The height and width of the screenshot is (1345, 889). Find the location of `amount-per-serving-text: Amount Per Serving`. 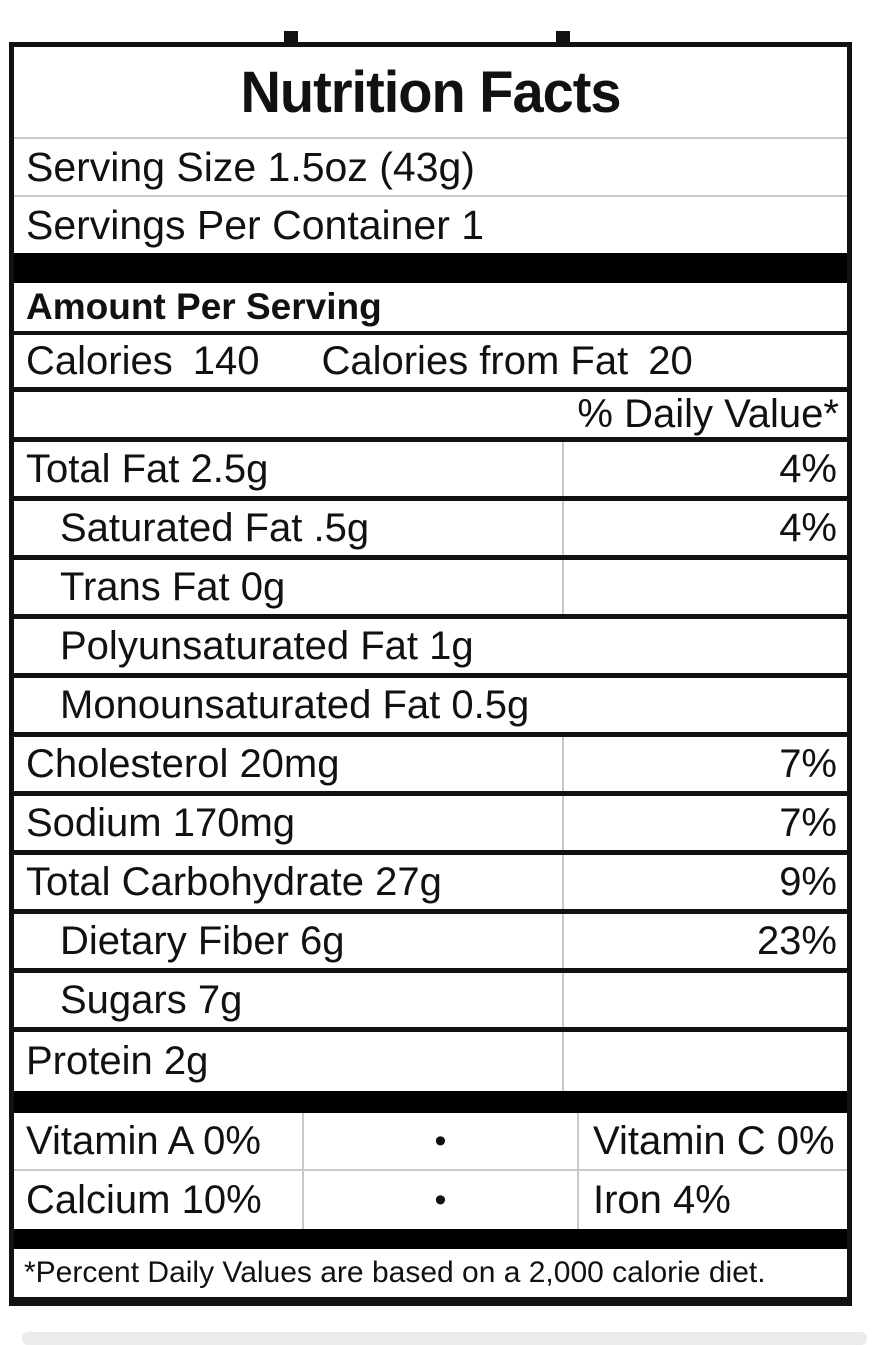

amount-per-serving-text: Amount Per Serving is located at coordinates (204, 306).